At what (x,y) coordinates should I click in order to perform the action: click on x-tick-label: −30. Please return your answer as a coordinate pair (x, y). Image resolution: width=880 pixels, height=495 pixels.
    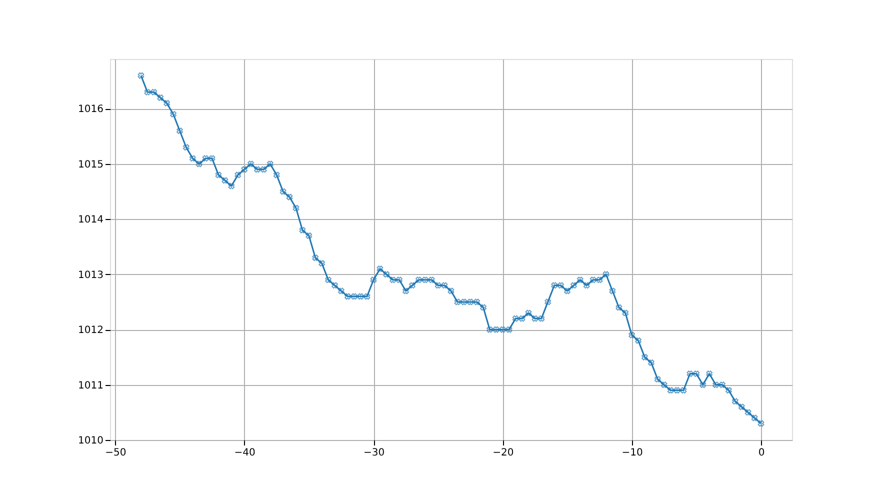
    Looking at the image, I should click on (374, 453).